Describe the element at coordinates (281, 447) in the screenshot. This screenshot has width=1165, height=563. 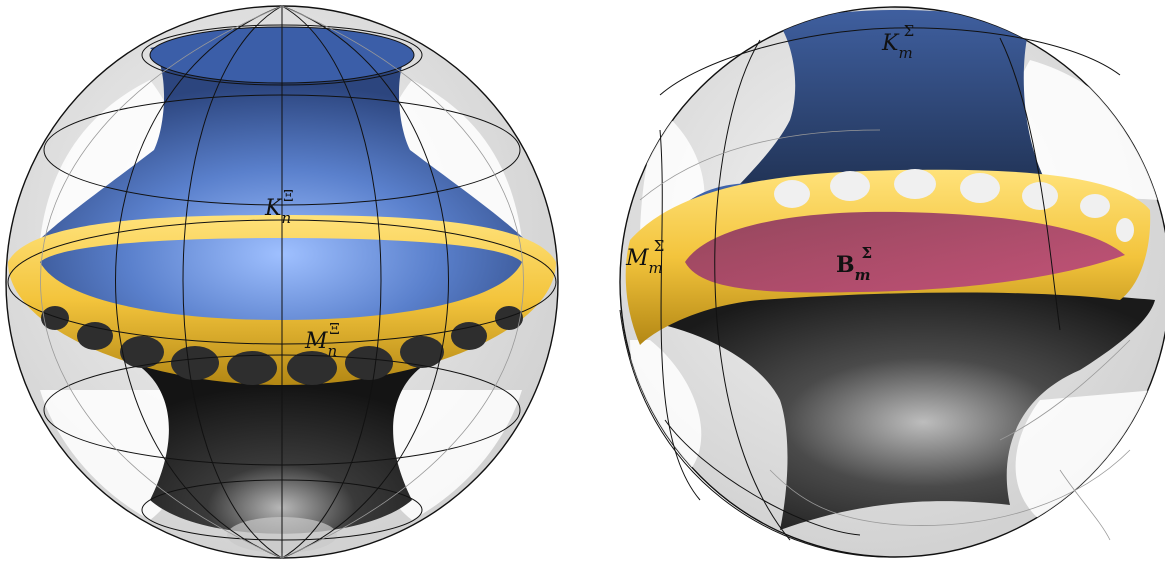
I see `left-dark-surface` at that location.